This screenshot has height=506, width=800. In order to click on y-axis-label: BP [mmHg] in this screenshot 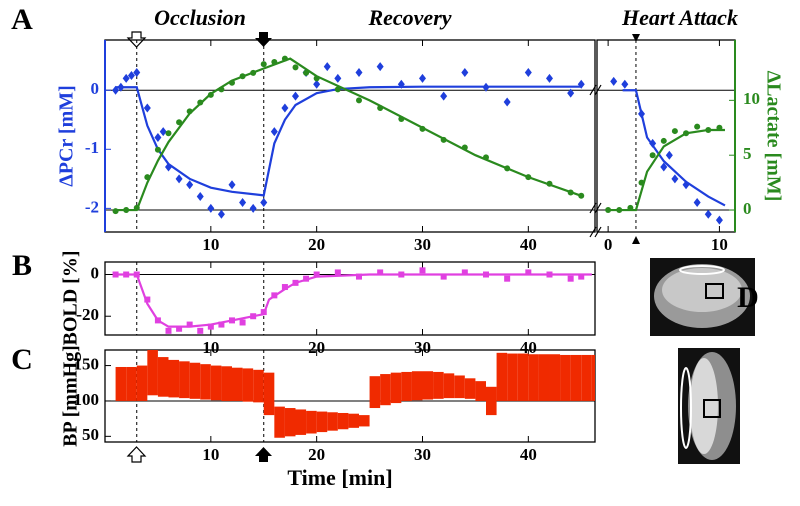, I will do `click(71, 396)`.